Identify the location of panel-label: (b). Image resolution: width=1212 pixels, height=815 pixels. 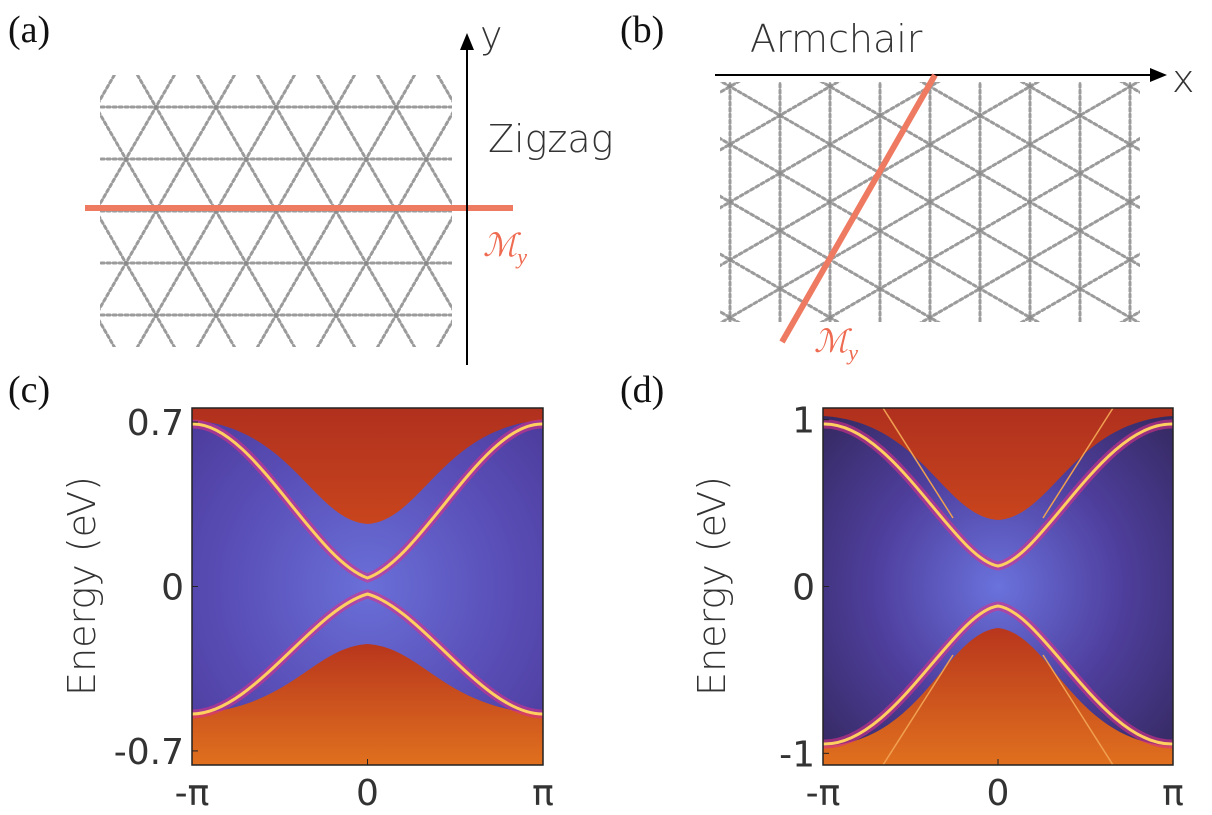
(642, 30).